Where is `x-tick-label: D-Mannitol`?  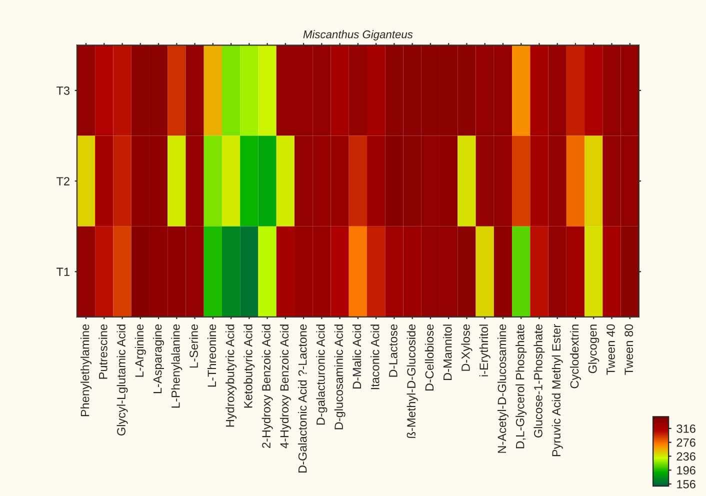 x-tick-label: D-Mannitol is located at coordinates (447, 352).